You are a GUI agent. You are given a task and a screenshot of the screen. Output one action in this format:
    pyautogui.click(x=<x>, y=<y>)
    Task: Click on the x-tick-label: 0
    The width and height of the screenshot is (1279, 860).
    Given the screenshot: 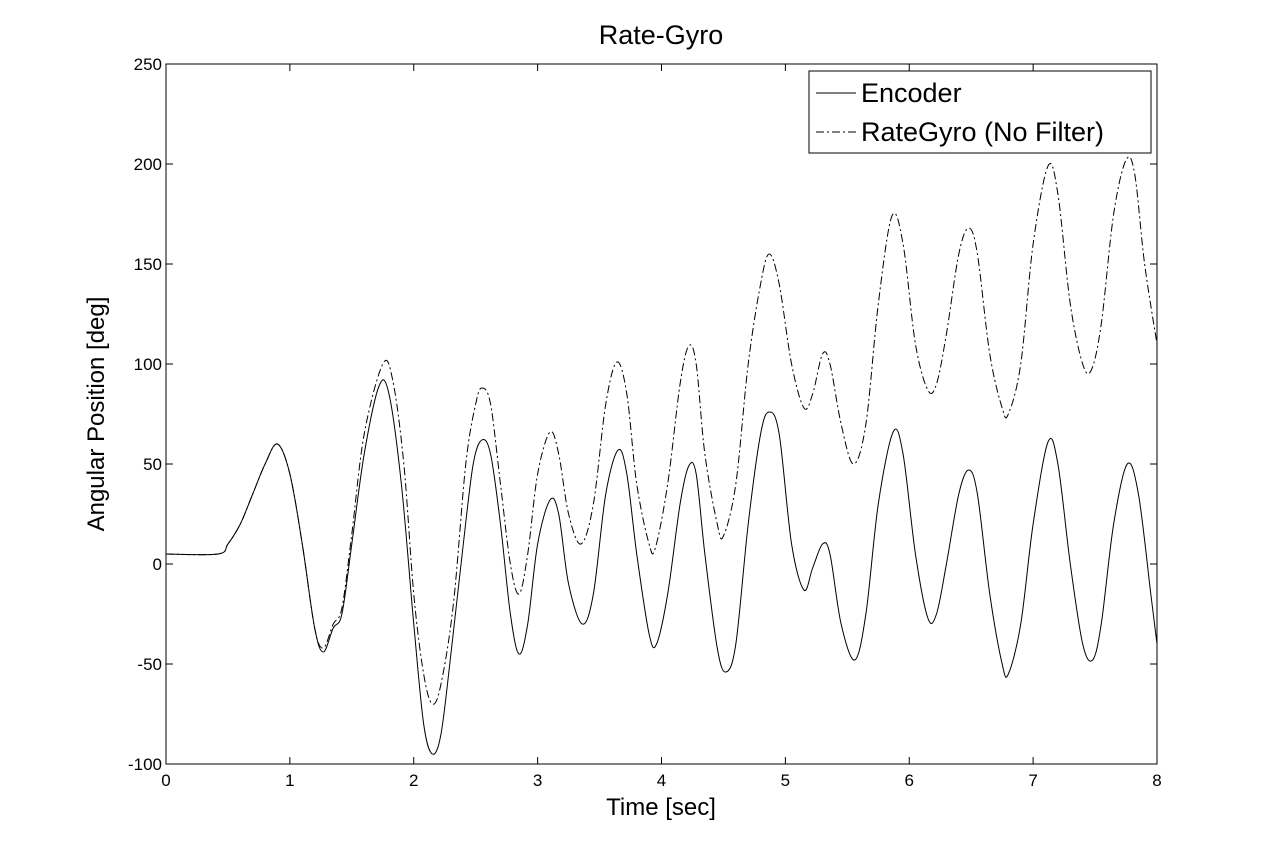 What is the action you would take?
    pyautogui.click(x=165, y=780)
    